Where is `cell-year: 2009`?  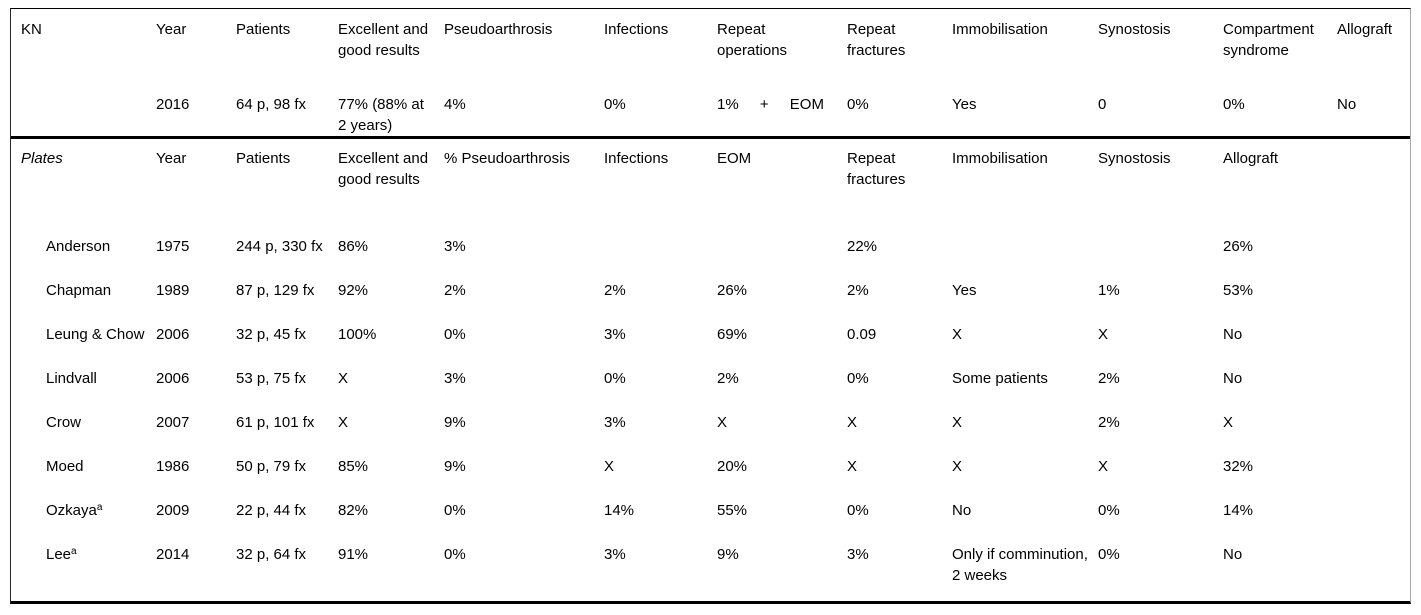
cell-year: 2009 is located at coordinates (173, 510).